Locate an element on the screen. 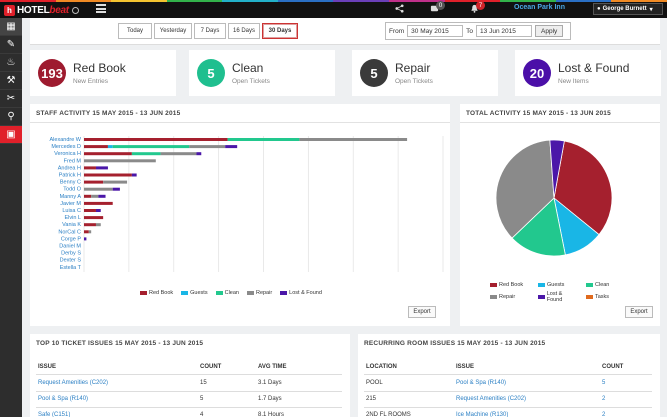  share-icon is located at coordinates (399, 9).